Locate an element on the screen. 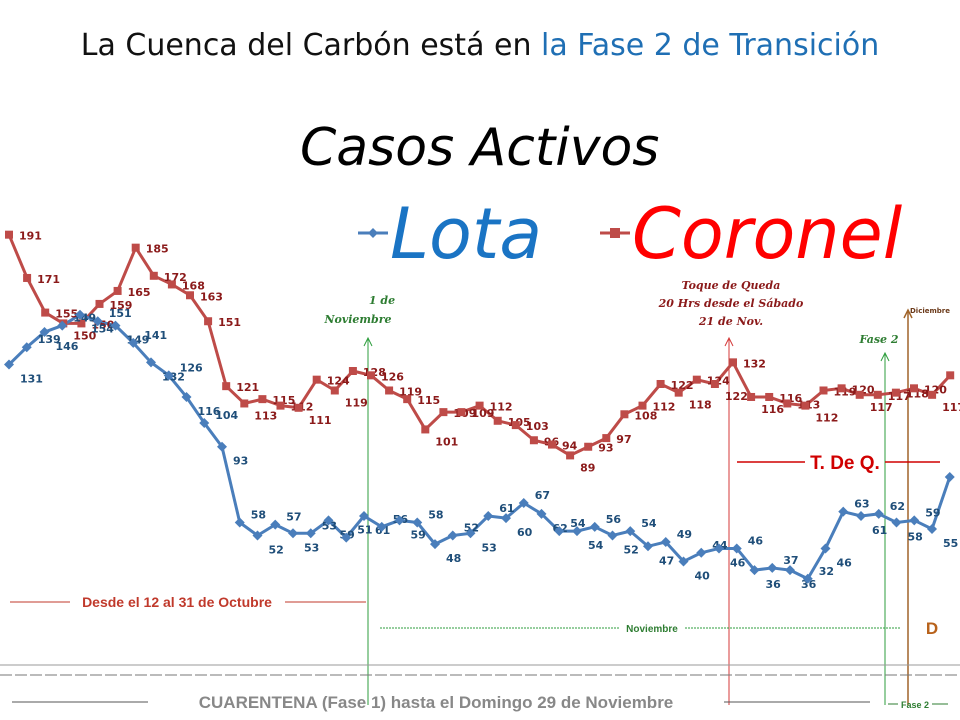 The height and width of the screenshot is (720, 960). coronel-data-label: 94 is located at coordinates (570, 446).